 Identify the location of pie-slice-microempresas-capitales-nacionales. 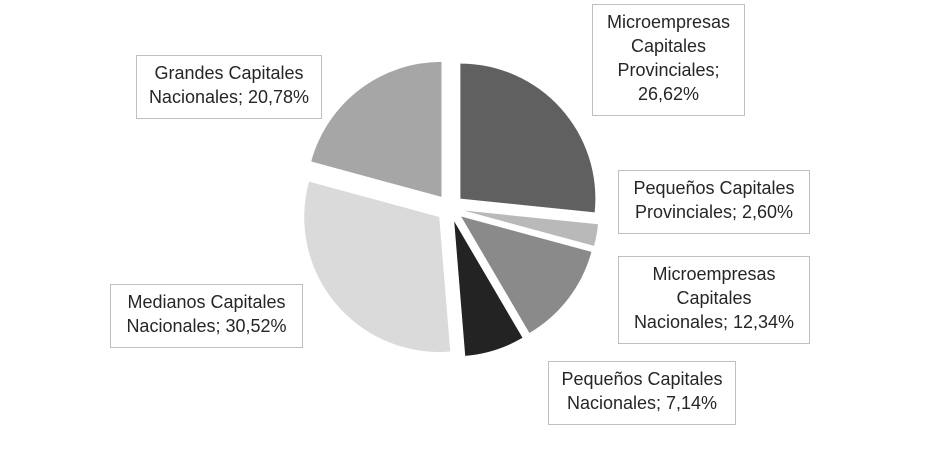
(526, 274).